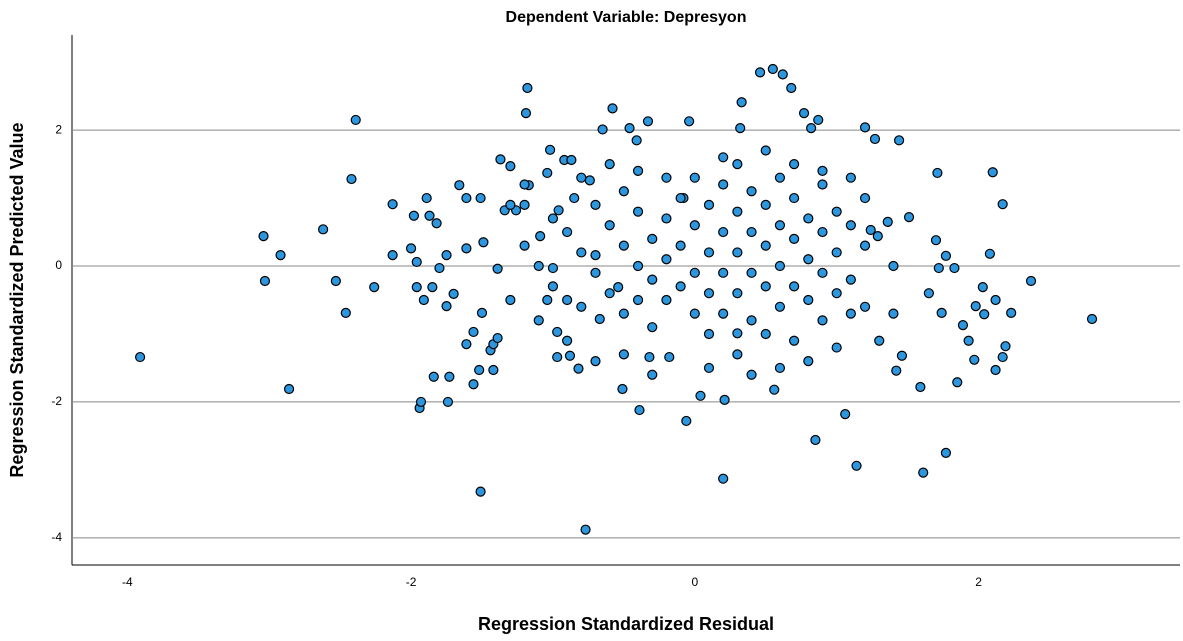 The height and width of the screenshot is (641, 1183). I want to click on x-axis-label: Regression Standardized Residual, so click(626, 624).